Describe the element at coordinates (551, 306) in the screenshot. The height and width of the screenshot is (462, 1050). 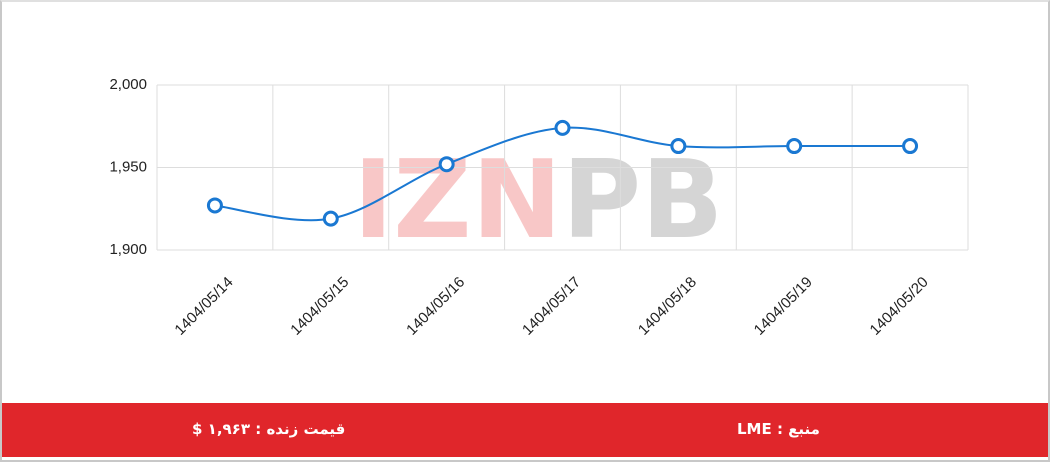
I see `x-tick-label: 1404/05/17` at that location.